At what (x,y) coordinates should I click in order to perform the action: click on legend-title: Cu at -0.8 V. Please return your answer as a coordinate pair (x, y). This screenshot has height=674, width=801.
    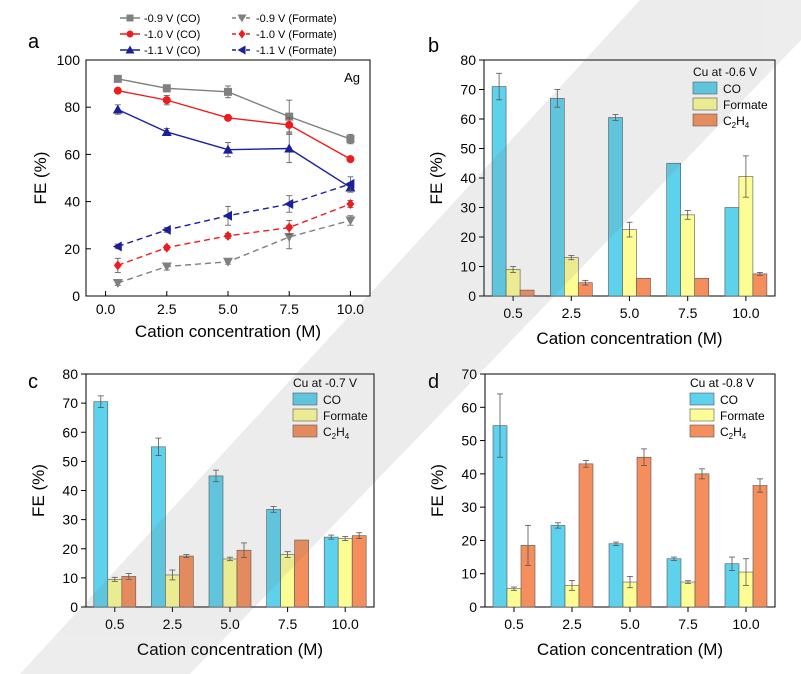
    Looking at the image, I should click on (722, 383).